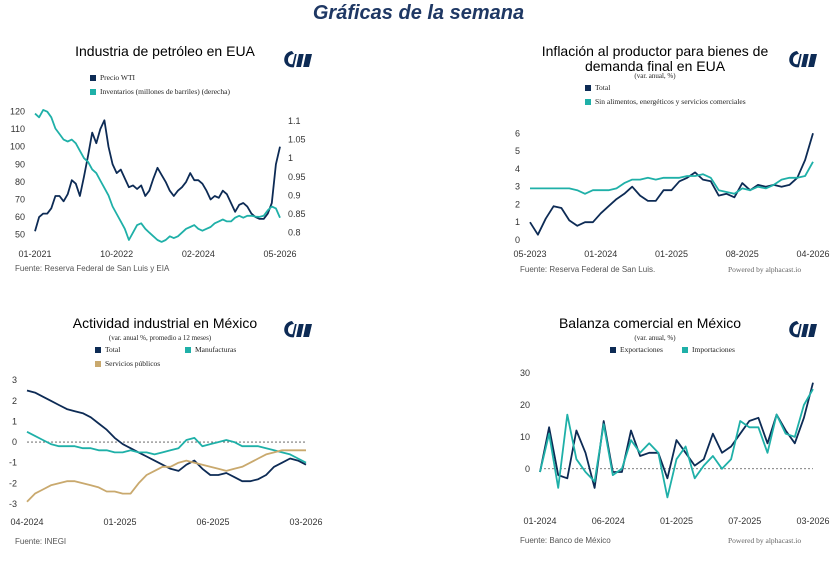  I want to click on legend-label: Exportaciones, so click(641, 349).